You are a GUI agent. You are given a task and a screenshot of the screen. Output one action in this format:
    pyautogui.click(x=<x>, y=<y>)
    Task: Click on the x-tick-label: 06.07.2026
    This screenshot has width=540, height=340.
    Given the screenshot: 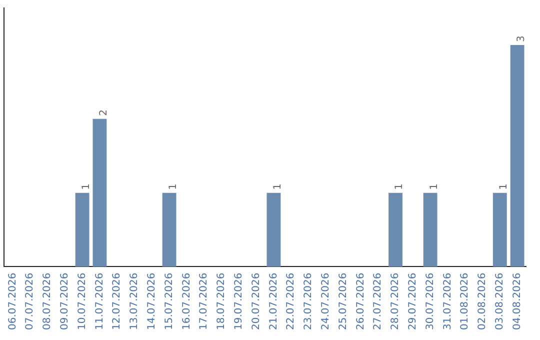 What is the action you would take?
    pyautogui.click(x=12, y=301)
    